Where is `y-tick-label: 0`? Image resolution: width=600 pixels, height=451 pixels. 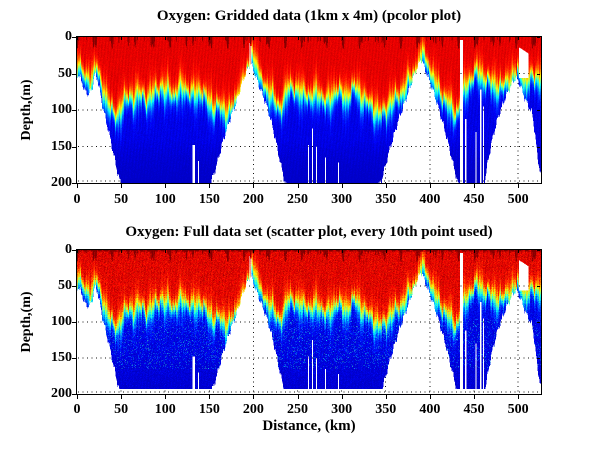
y-tick-label: 0 is located at coordinates (68, 36).